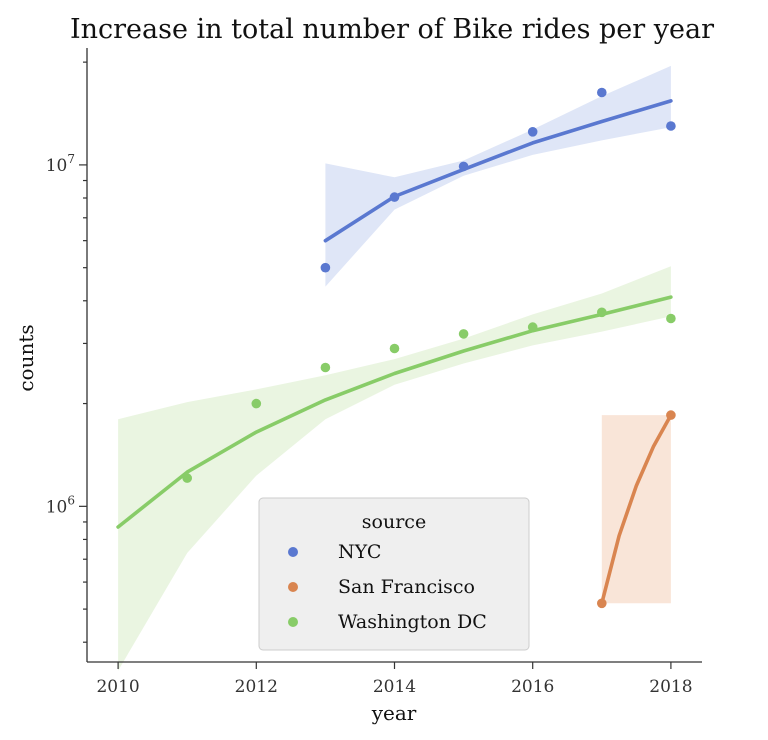  I want to click on band-nyc, so click(498, 176).